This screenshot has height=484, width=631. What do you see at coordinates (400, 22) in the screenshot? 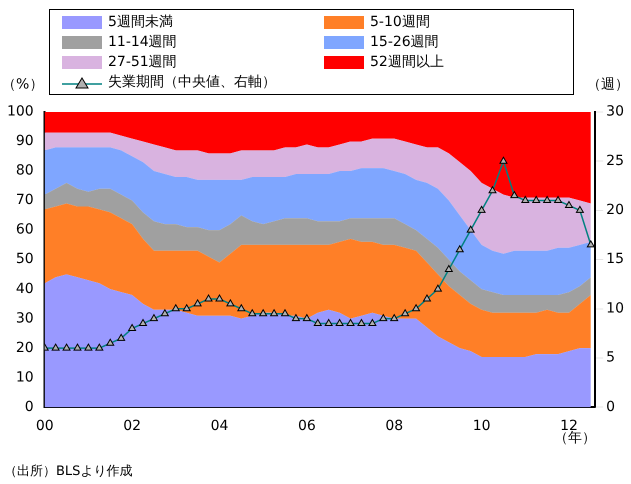
I see `legend-label: 5-10週間` at bounding box center [400, 22].